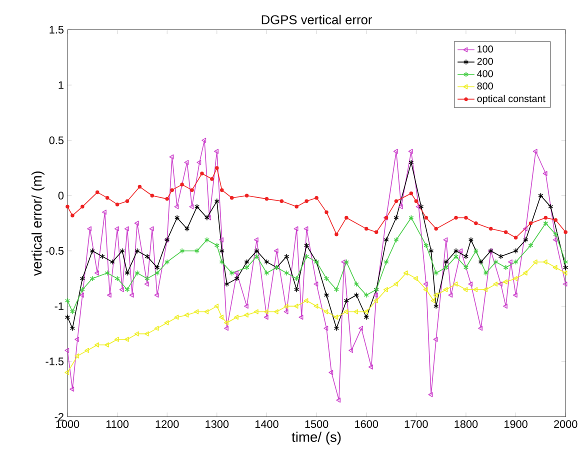 This screenshot has width=581, height=473. I want to click on x-tick-label: 1900, so click(516, 424).